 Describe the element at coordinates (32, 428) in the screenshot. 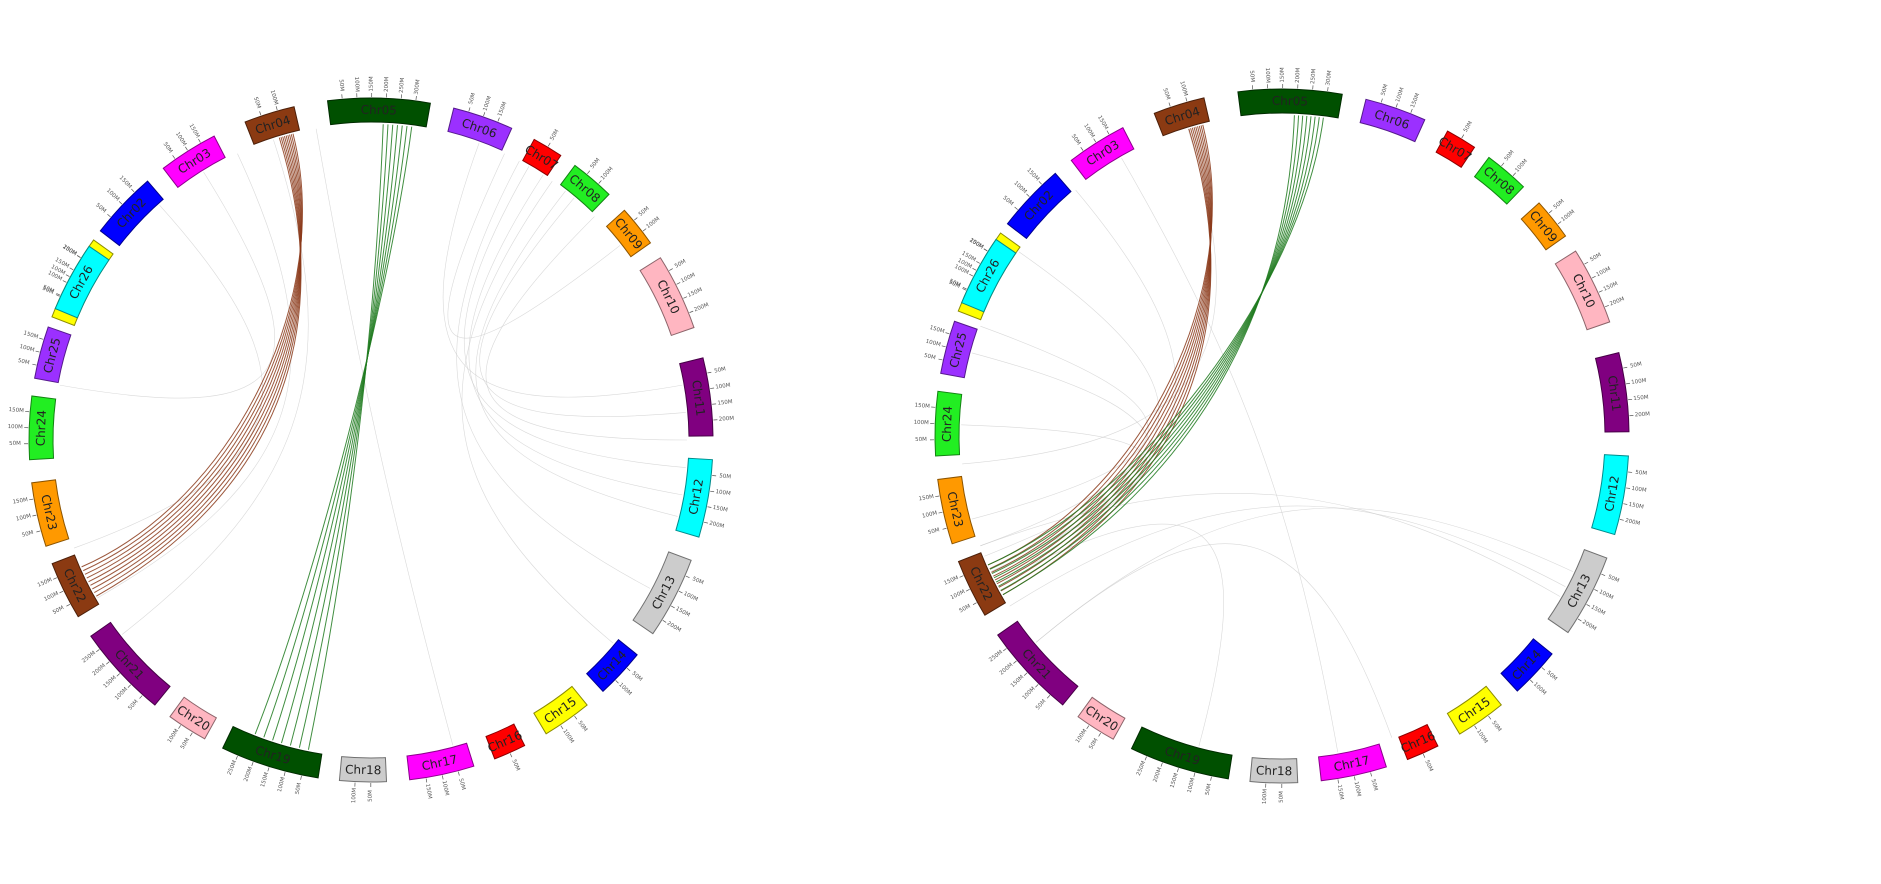

I see `chromosome-chr24: Chr24 50M 100M 150M` at that location.